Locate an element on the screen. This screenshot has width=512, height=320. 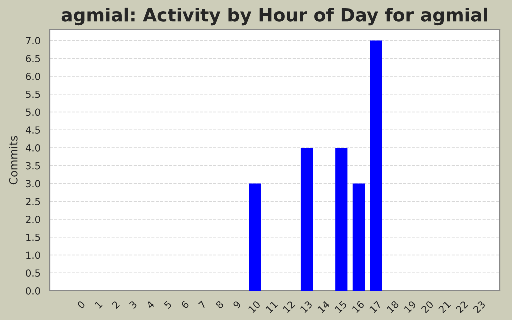
x-tick-label: 1 is located at coordinates (98, 304).